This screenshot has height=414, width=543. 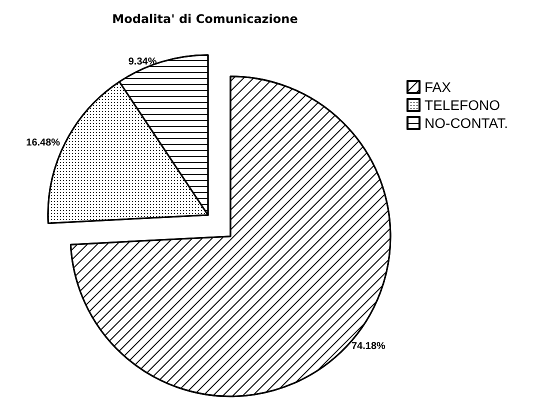 What do you see at coordinates (368, 346) in the screenshot?
I see `data-label: 74.18%` at bounding box center [368, 346].